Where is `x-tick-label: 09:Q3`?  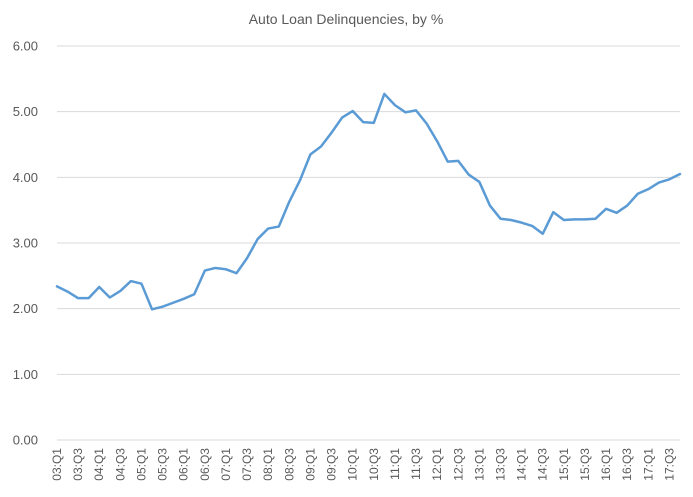
x-tick-label: 09:Q3 is located at coordinates (332, 464).